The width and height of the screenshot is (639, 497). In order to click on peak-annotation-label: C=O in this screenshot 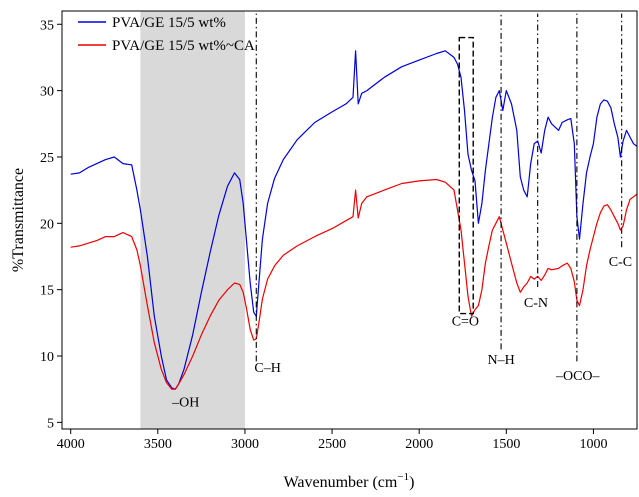, I will do `click(465, 321)`.